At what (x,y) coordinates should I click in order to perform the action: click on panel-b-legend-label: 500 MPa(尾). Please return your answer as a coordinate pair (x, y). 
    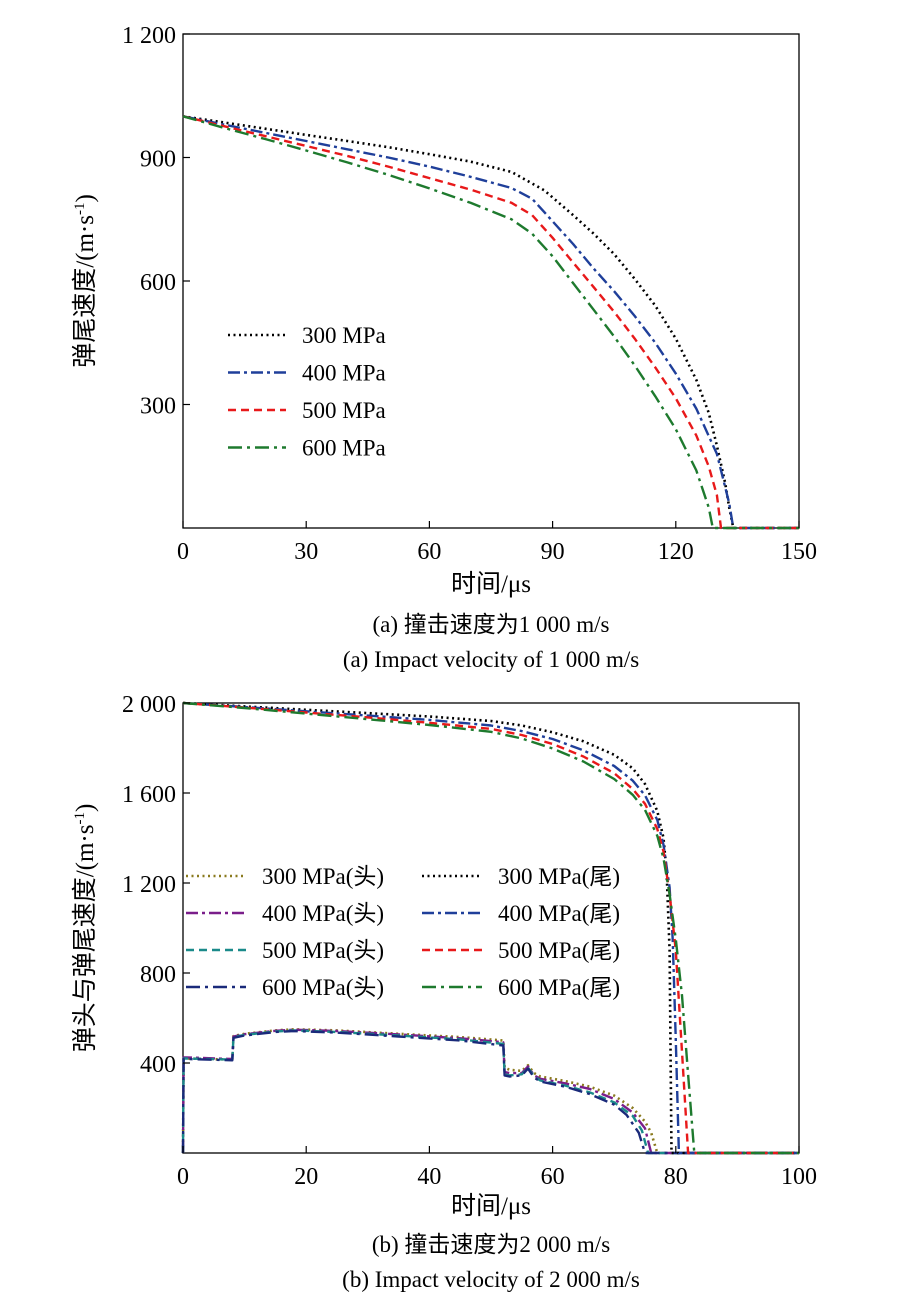
    Looking at the image, I should click on (559, 950).